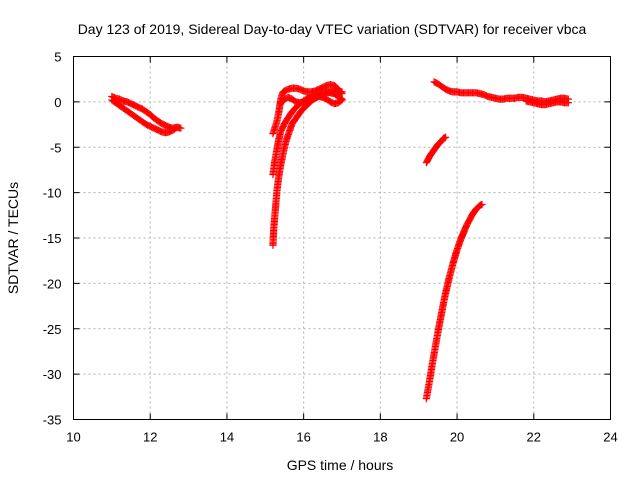 The image size is (640, 480). What do you see at coordinates (52, 283) in the screenshot?
I see `y-tick-label: -20` at bounding box center [52, 283].